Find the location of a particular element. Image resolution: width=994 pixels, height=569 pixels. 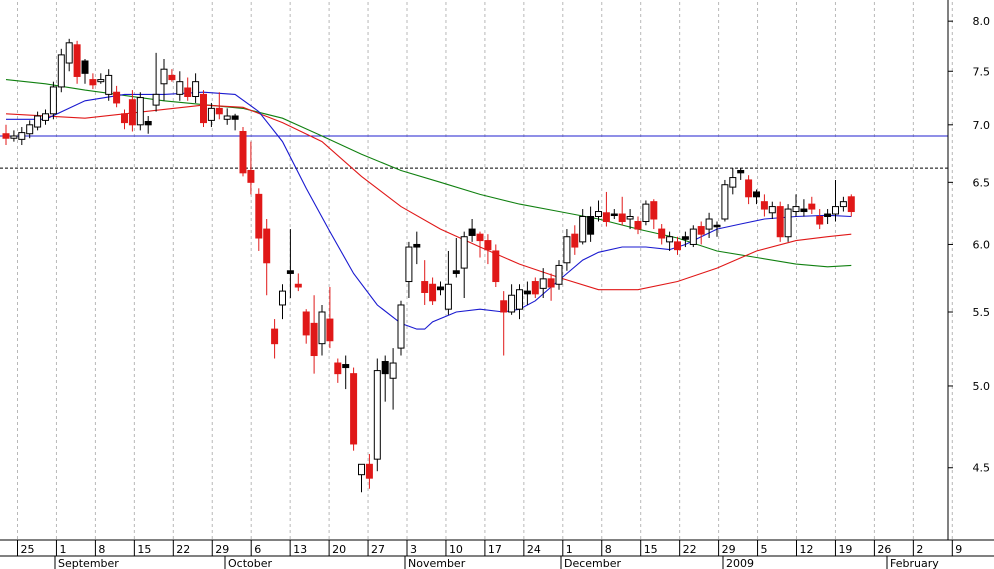

month-label: 2009 is located at coordinates (740, 563).